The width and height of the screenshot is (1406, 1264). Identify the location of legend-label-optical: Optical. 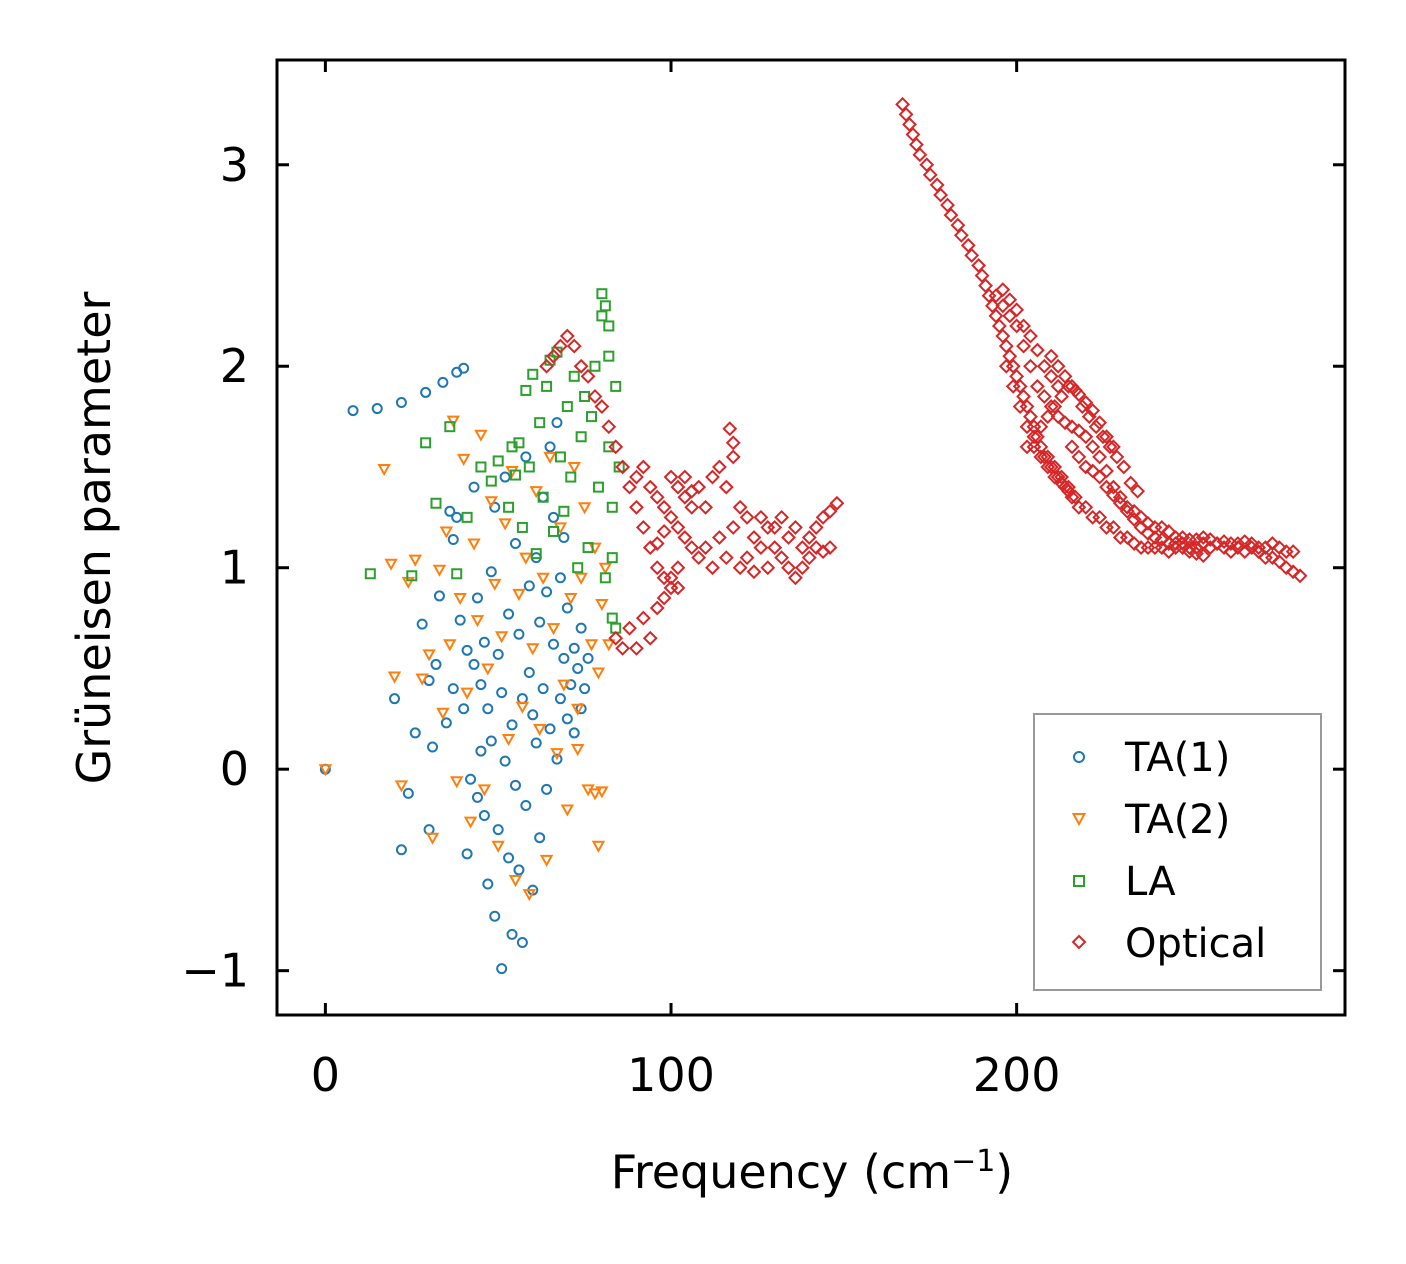
(1195, 944).